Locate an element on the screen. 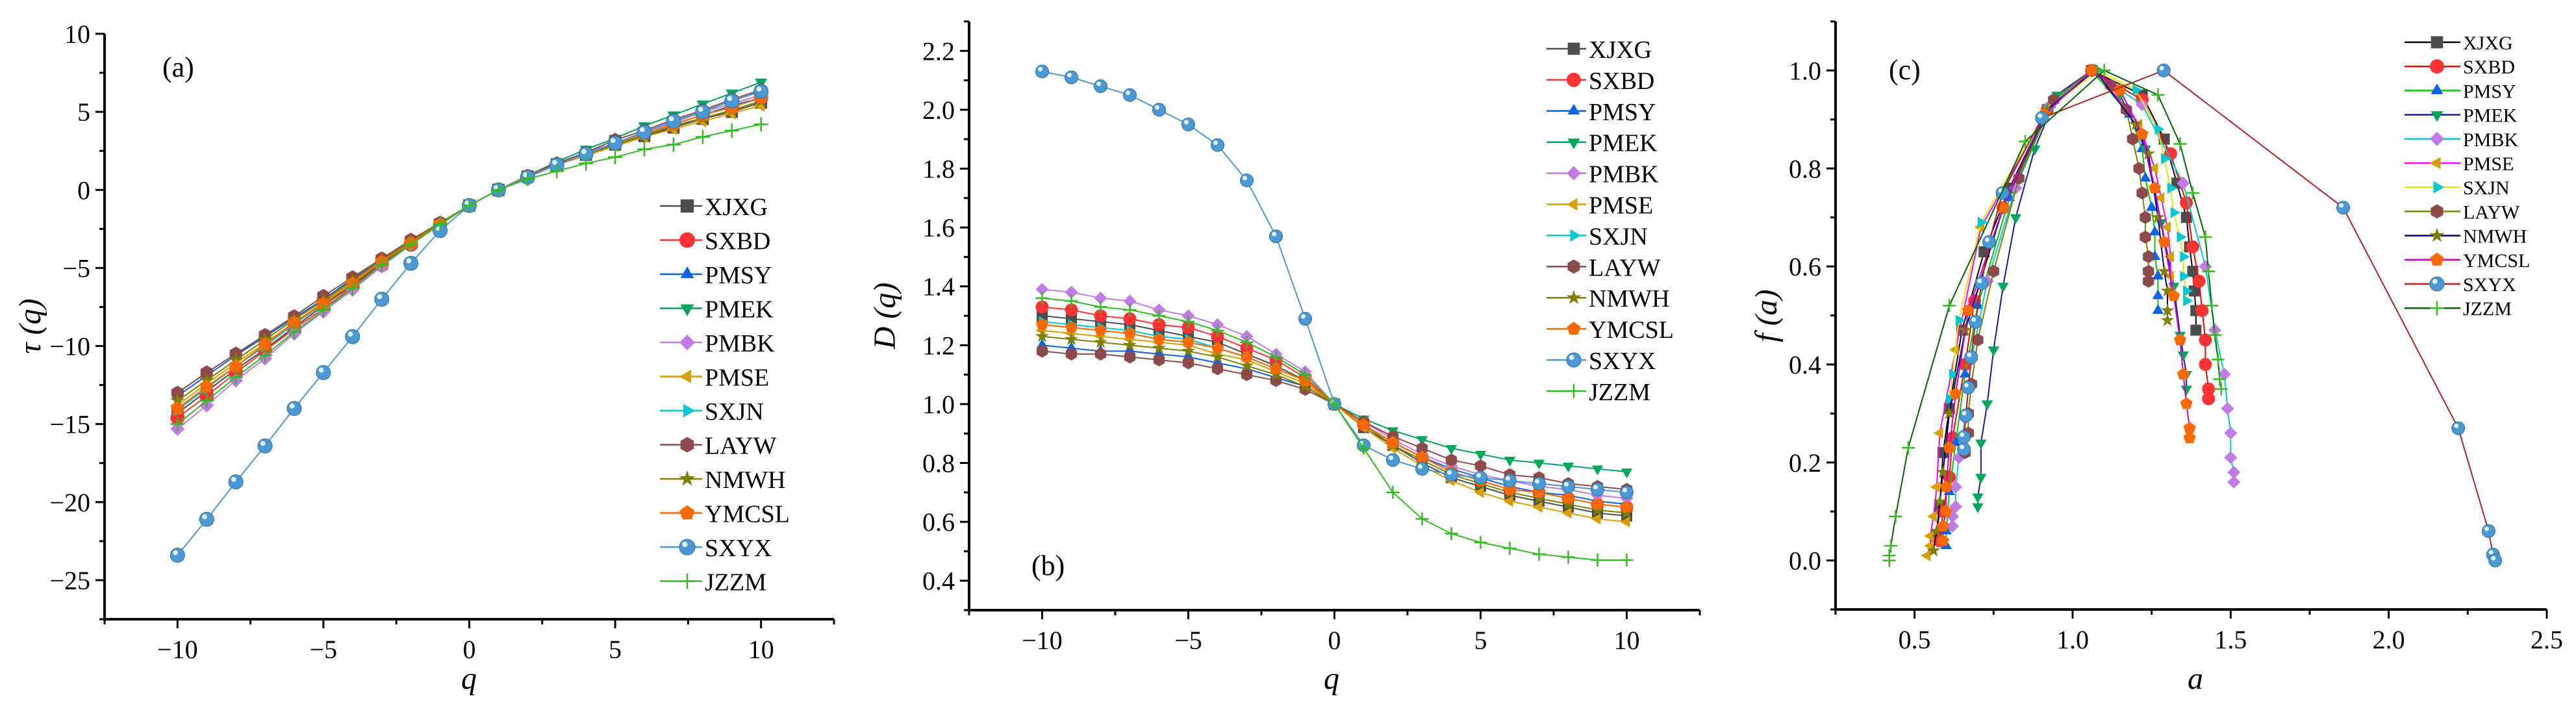  y-tick-label: −20 is located at coordinates (69, 502).